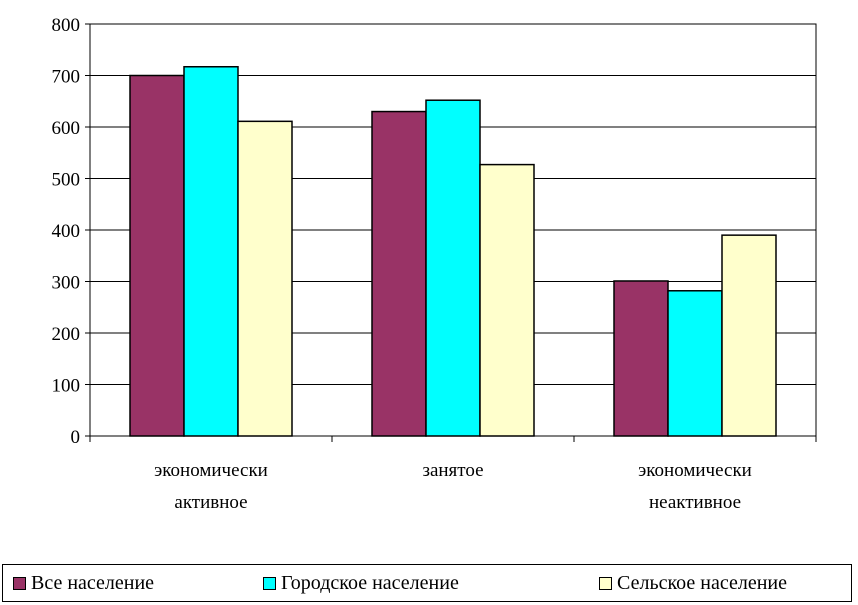 This screenshot has height=605, width=858. What do you see at coordinates (66, 77) in the screenshot?
I see `y-tick-label-700: 700` at bounding box center [66, 77].